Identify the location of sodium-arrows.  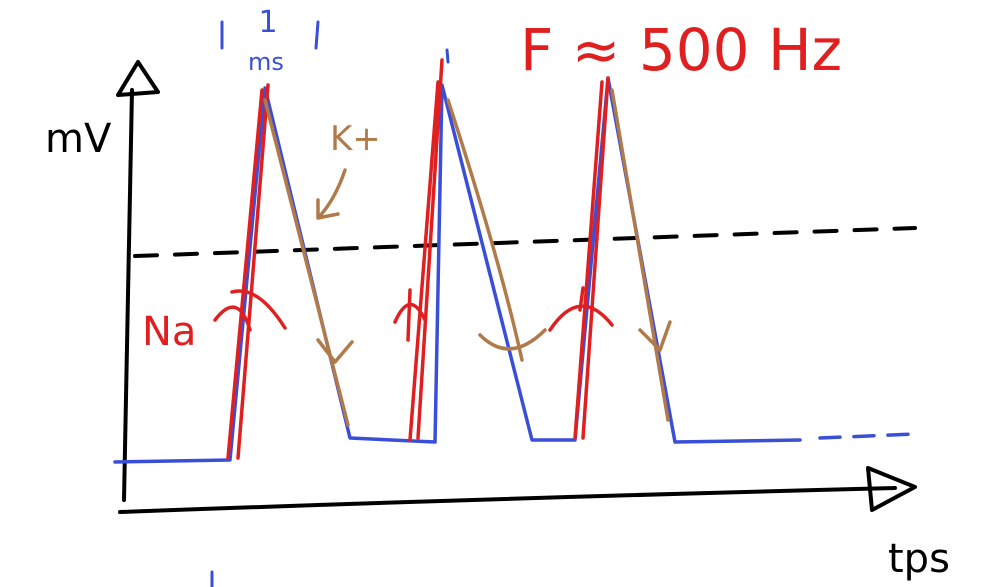
(413, 314).